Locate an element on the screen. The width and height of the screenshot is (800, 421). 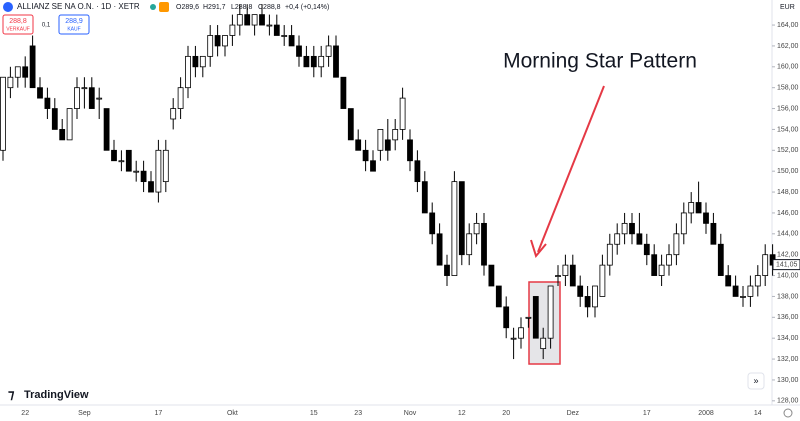
sell-price: 288,8 is located at coordinates (18, 21).